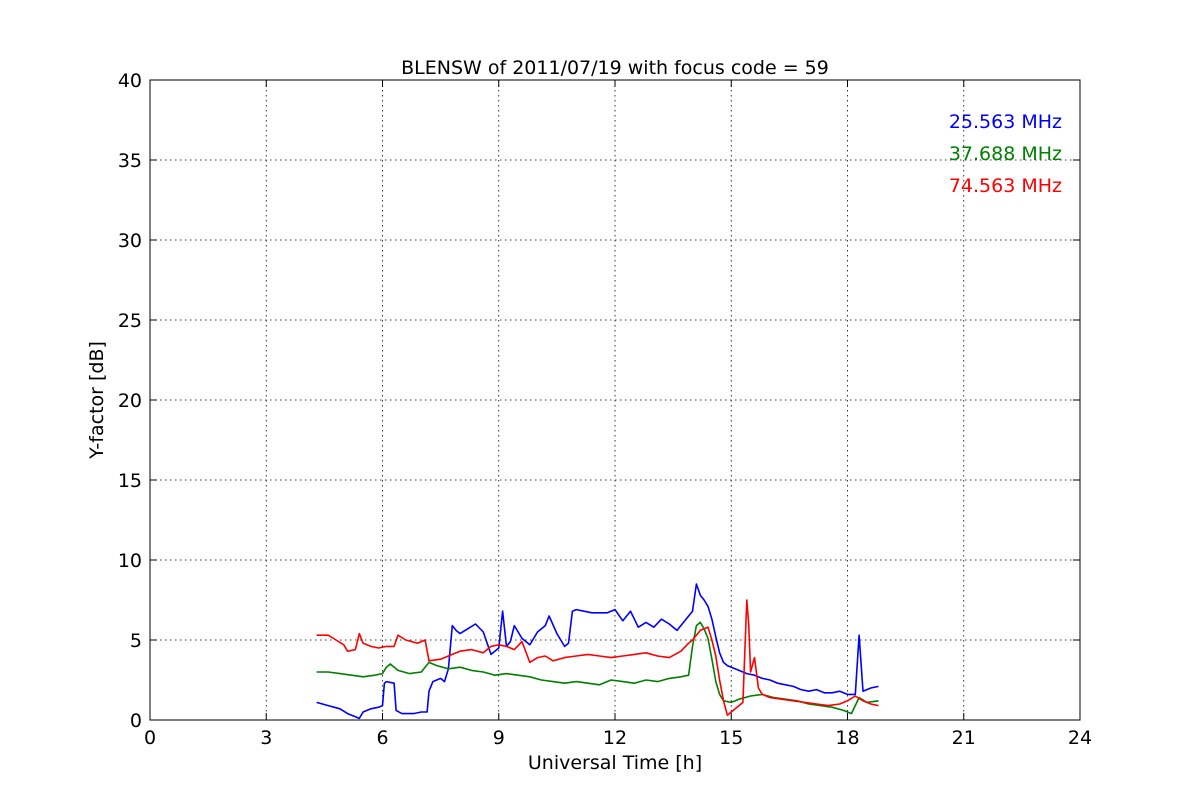 This screenshot has height=800, width=1200. Describe the element at coordinates (130, 481) in the screenshot. I see `y-tick-label: 15` at that location.